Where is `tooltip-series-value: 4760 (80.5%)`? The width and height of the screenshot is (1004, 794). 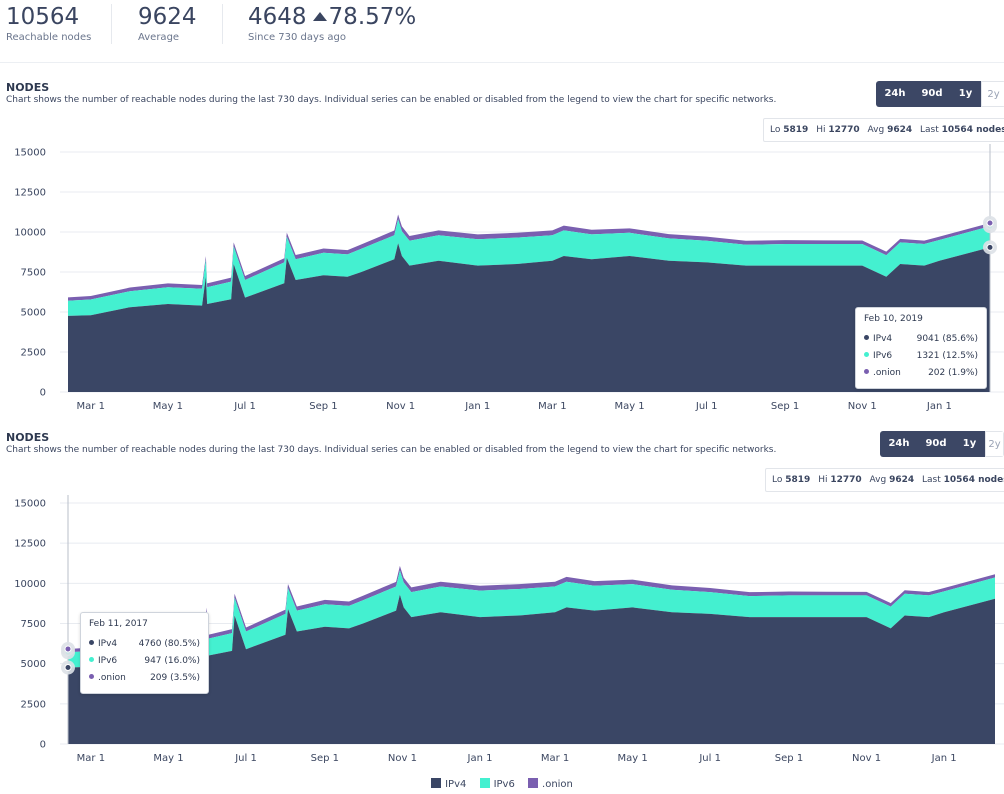 tooltip-series-value: 4760 (80.5%) is located at coordinates (169, 644).